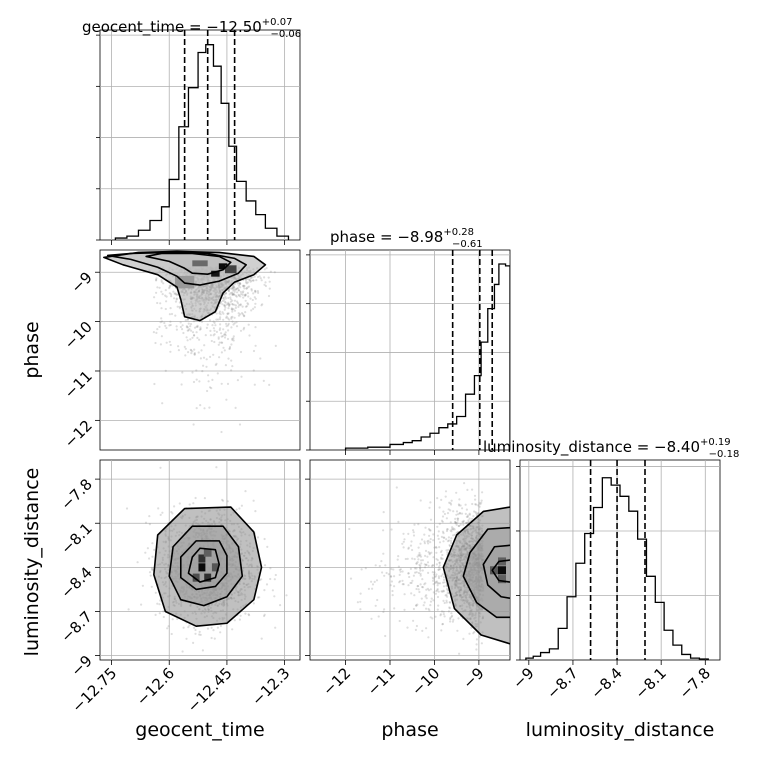 The image size is (760, 760). What do you see at coordinates (210, 690) in the screenshot?
I see `x-tick-label: −12.45` at bounding box center [210, 690].